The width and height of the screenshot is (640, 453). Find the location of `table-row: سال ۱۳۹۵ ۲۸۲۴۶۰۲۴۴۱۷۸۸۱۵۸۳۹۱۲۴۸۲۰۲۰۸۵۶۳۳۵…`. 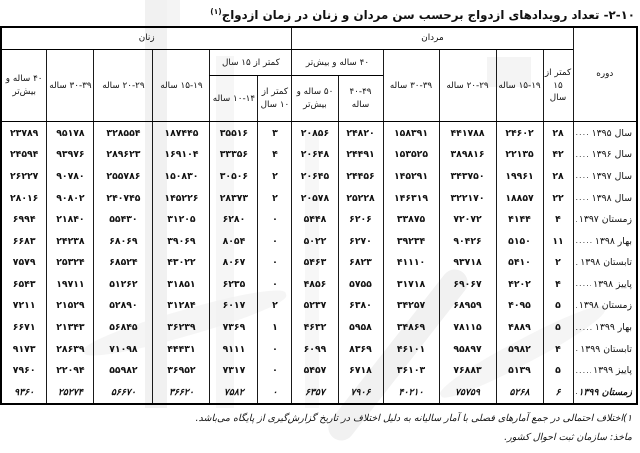

table-row: سال ۱۳۹۵ ۲۸۲۴۶۰۲۴۴۱۷۸۸۱۵۸۳۹۱۲۴۸۲۰۲۰۸۵۶۳۳۵… is located at coordinates (319, 133).